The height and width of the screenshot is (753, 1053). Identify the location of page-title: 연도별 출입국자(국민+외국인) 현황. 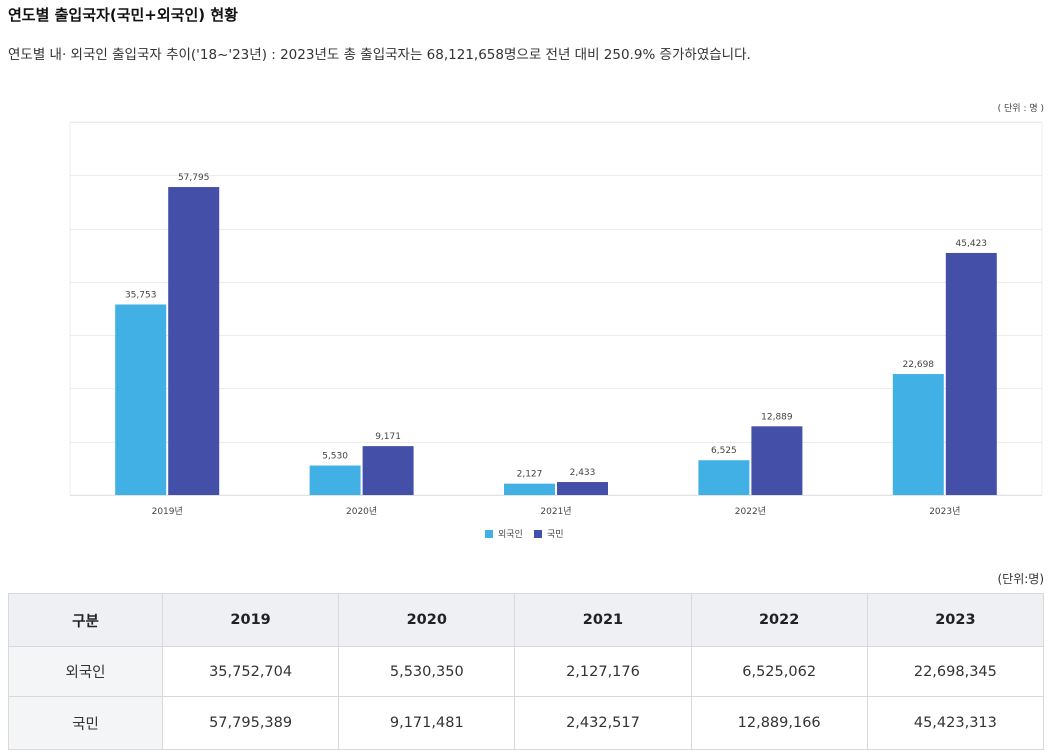
(123, 15).